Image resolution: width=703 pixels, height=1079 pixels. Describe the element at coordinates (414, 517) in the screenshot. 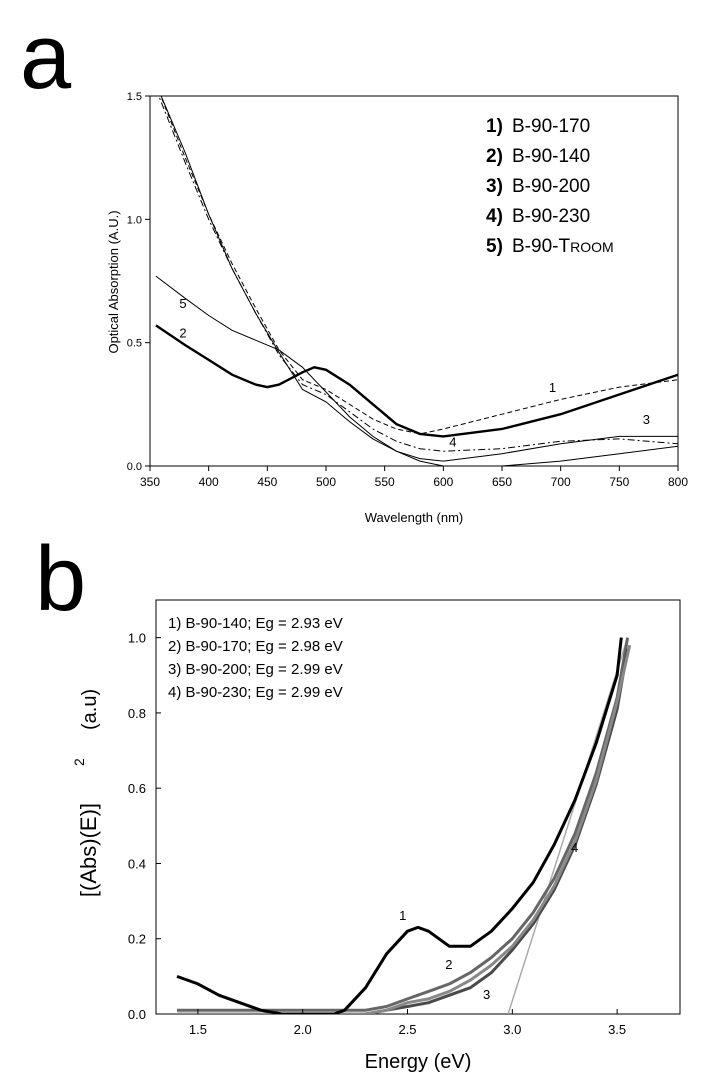

I see `chart-a-xlabel: Wavelength (nm)` at that location.